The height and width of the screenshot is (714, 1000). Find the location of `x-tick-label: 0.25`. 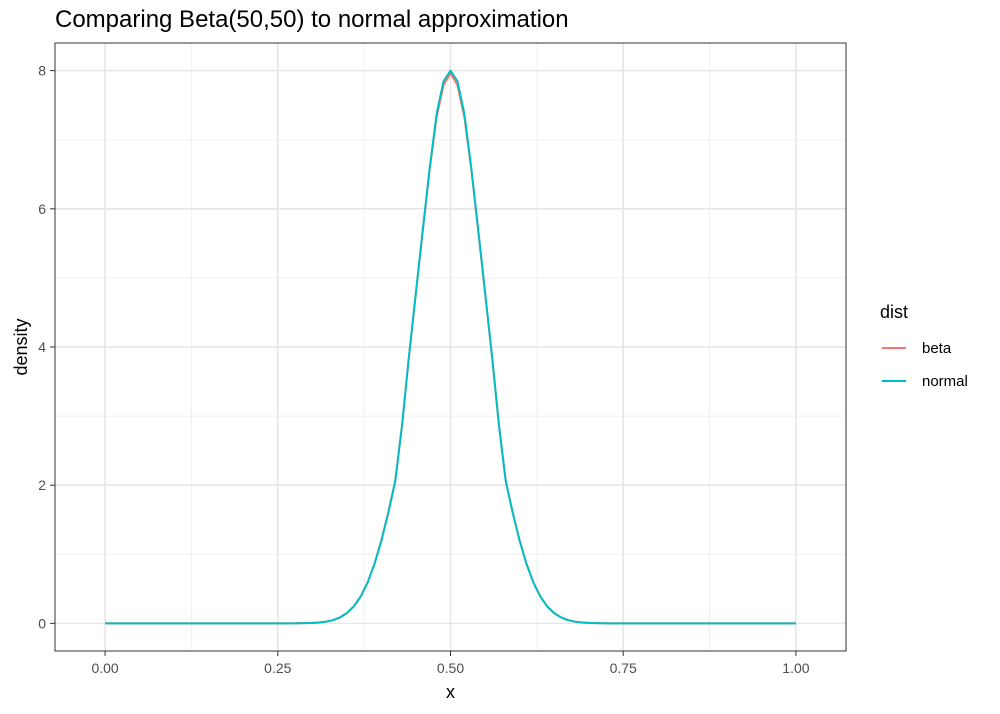

x-tick-label: 0.25 is located at coordinates (277, 668).